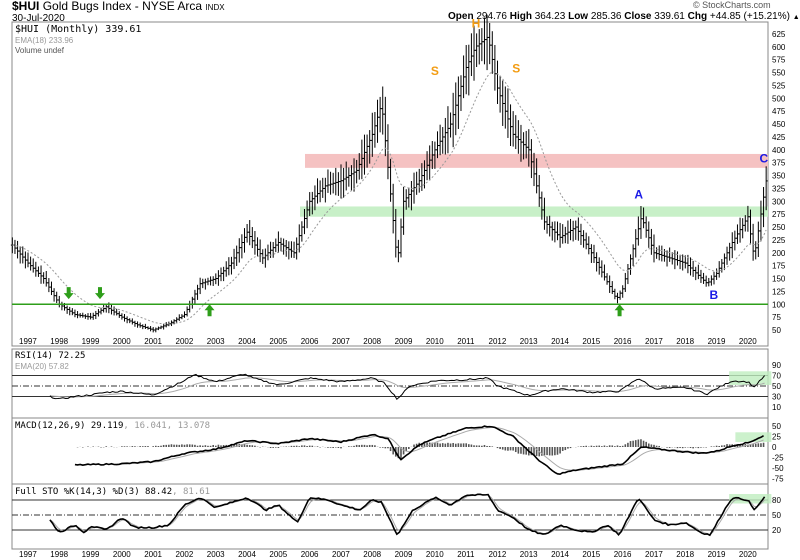 This screenshot has width=800, height=560. I want to click on chart-title: $HUI Gold Bugs Index - NYSE Arca INDX, so click(118, 7).